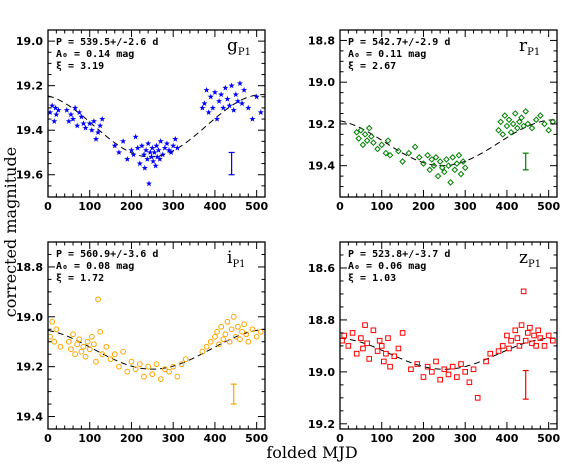 This screenshot has height=465, width=581. What do you see at coordinates (448, 147) in the screenshot?
I see `data-layer` at bounding box center [448, 147].